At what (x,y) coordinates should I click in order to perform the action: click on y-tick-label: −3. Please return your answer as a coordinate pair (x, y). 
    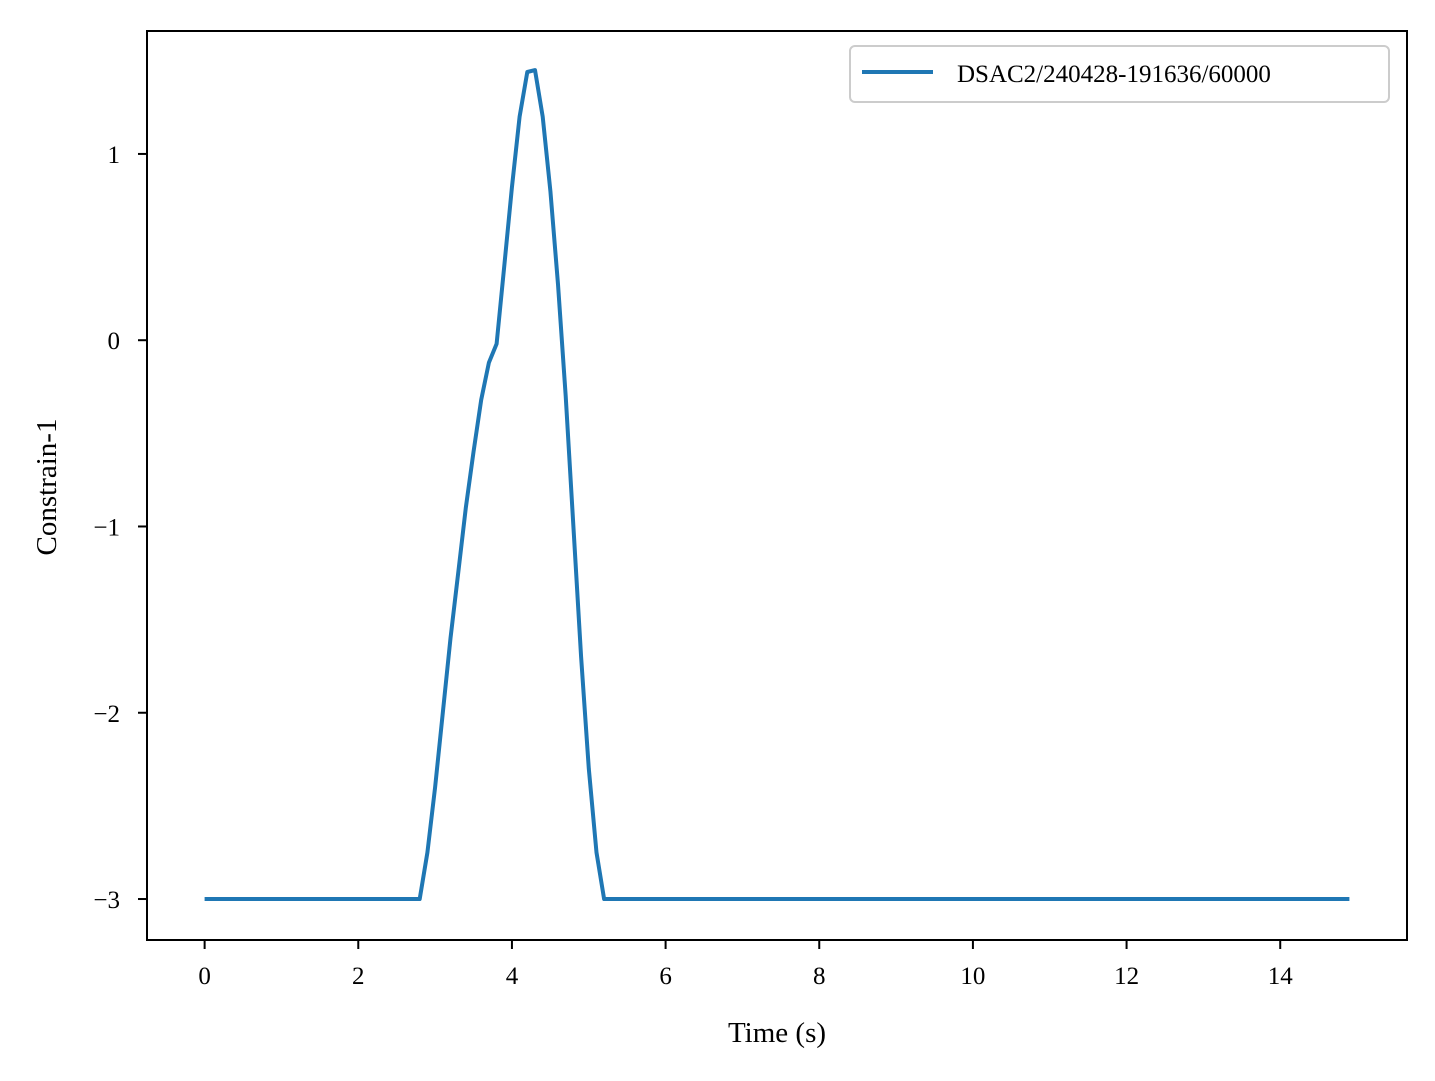
    Looking at the image, I should click on (106, 900).